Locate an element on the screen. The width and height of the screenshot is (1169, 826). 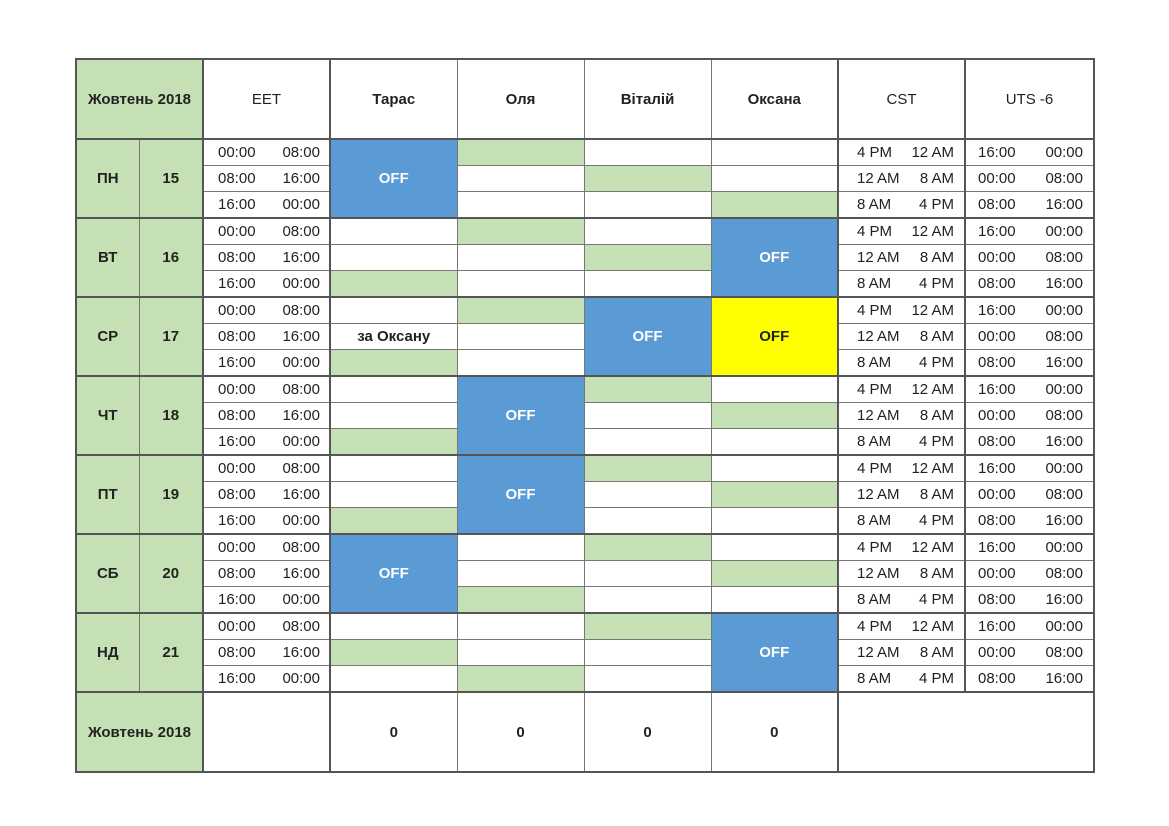
uts-slot: 16:00 00:00 is located at coordinates (1029, 310).